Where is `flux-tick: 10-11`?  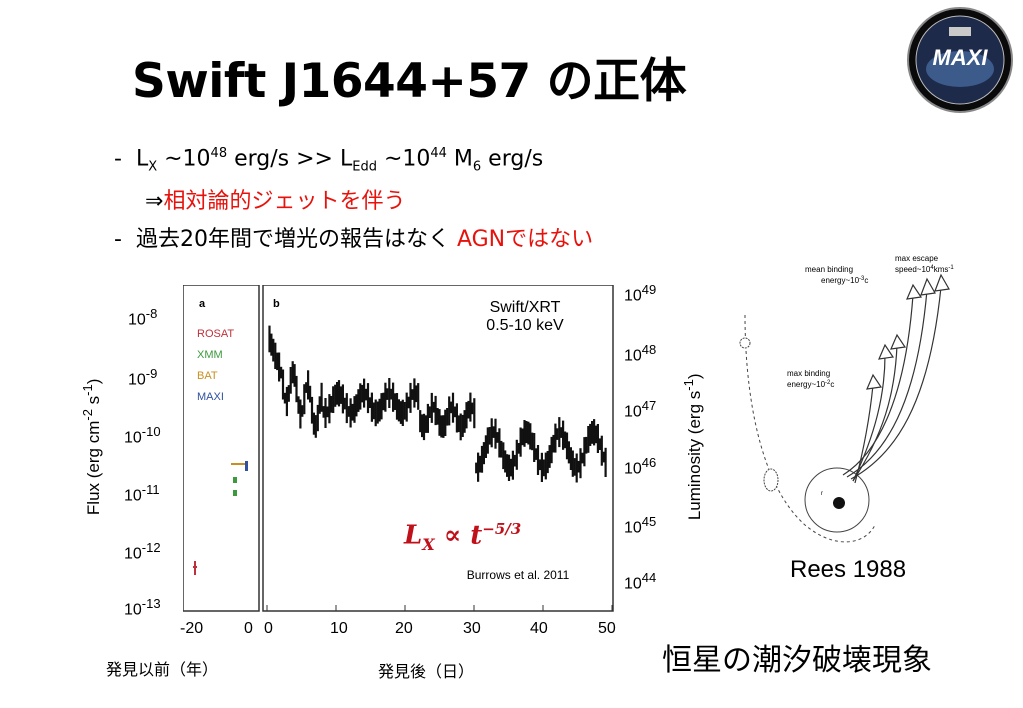
flux-tick: 10-11 is located at coordinates (142, 493).